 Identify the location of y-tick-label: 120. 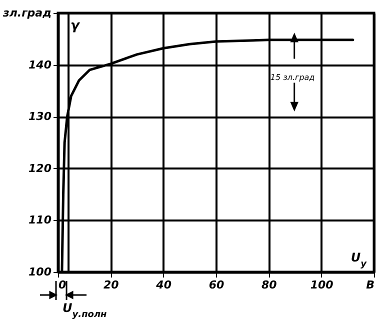
(40, 168).